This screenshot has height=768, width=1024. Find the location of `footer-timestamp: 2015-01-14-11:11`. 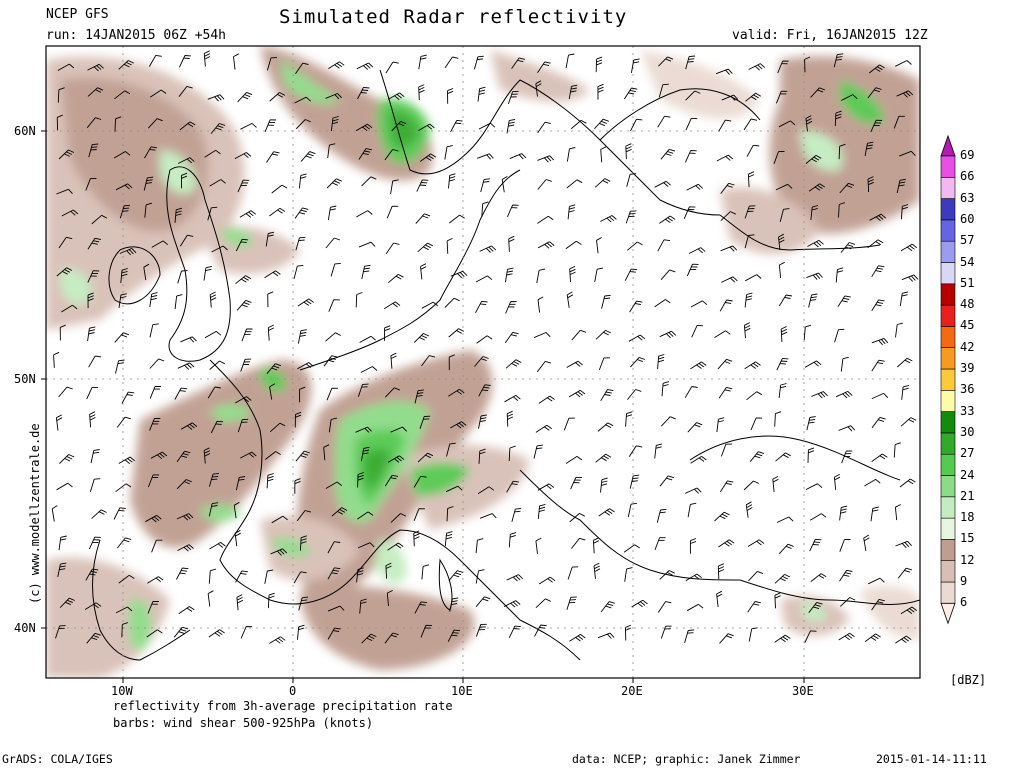

footer-timestamp: 2015-01-14-11:11 is located at coordinates (931, 759).